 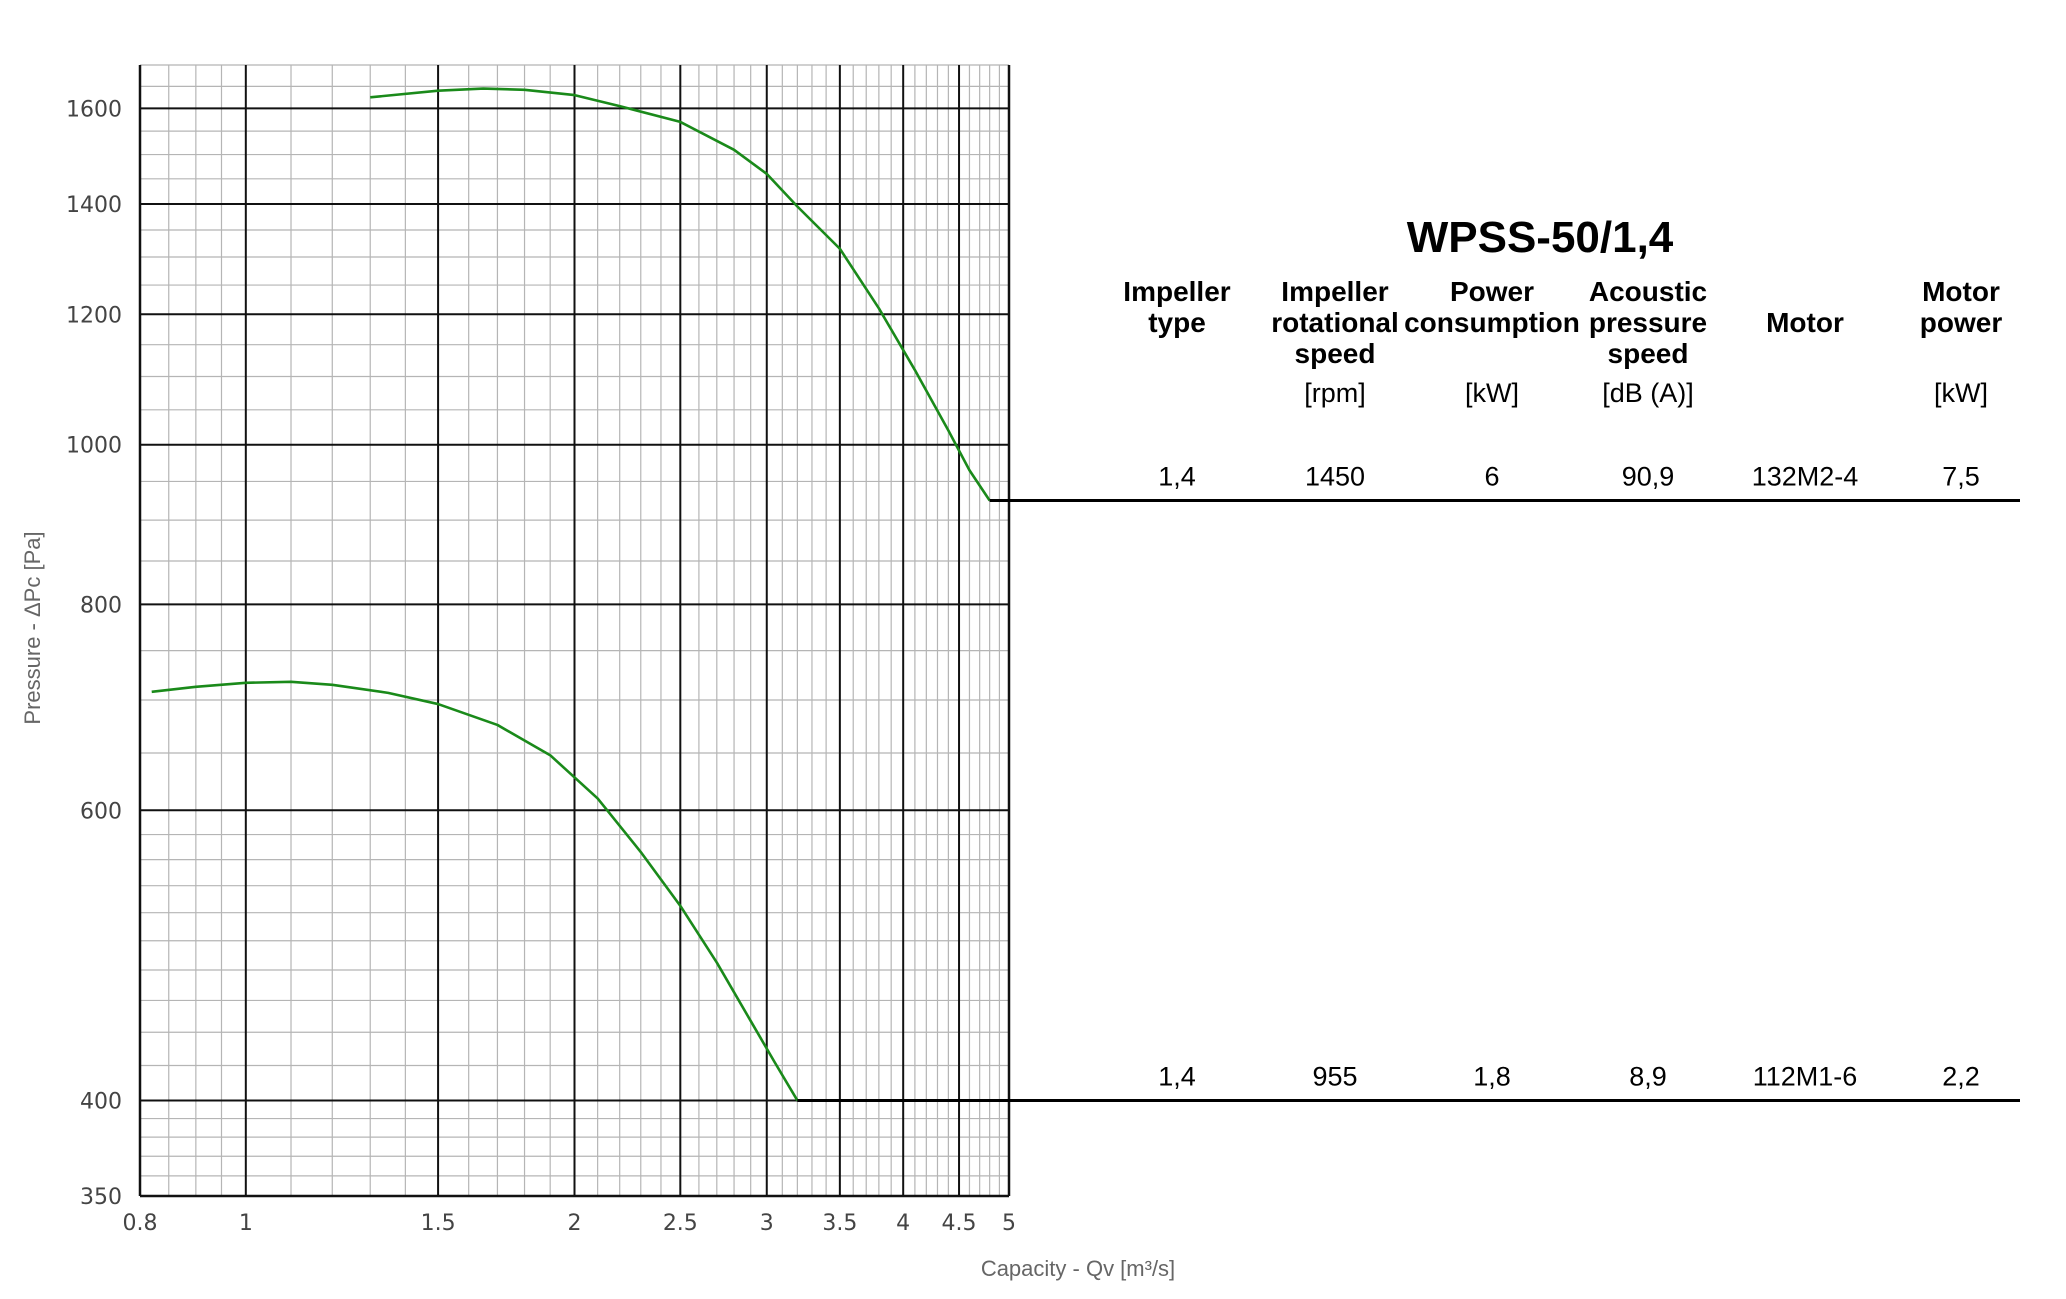 I want to click on table-unit-4: [dB (A)], so click(x=1648, y=393).